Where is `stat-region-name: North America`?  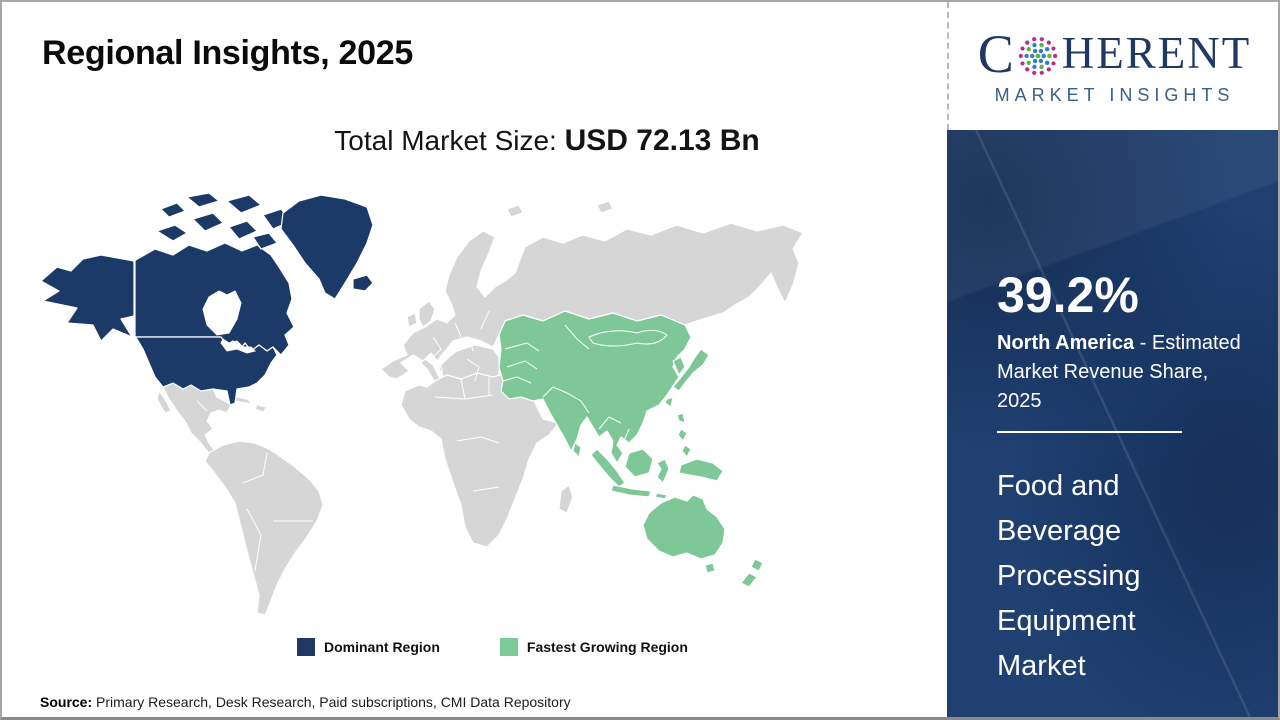 stat-region-name: North America is located at coordinates (1066, 343).